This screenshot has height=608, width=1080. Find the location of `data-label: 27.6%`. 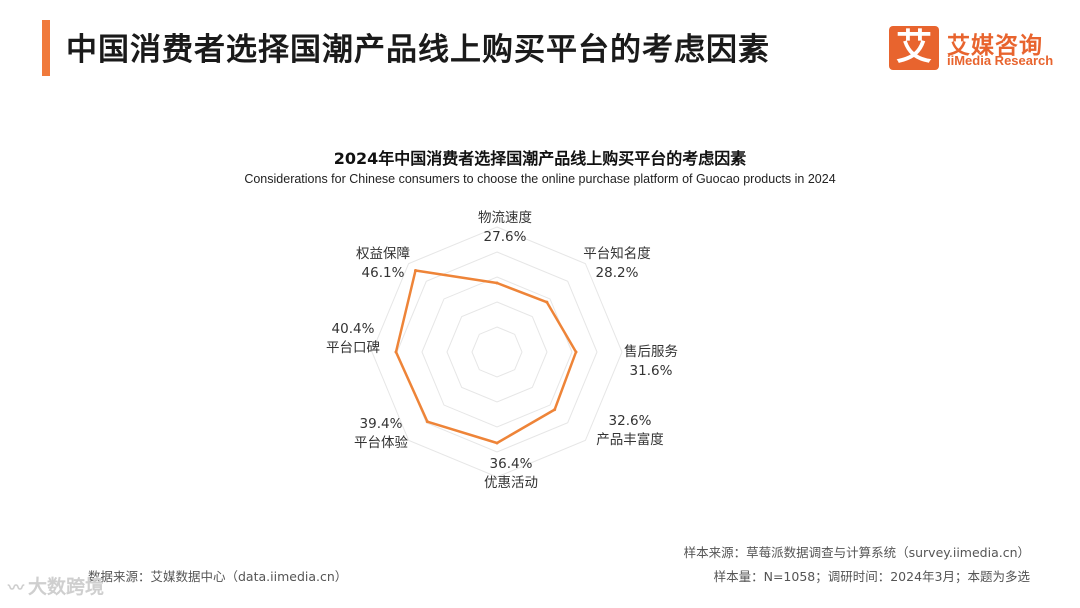

data-label: 27.6% is located at coordinates (505, 237).